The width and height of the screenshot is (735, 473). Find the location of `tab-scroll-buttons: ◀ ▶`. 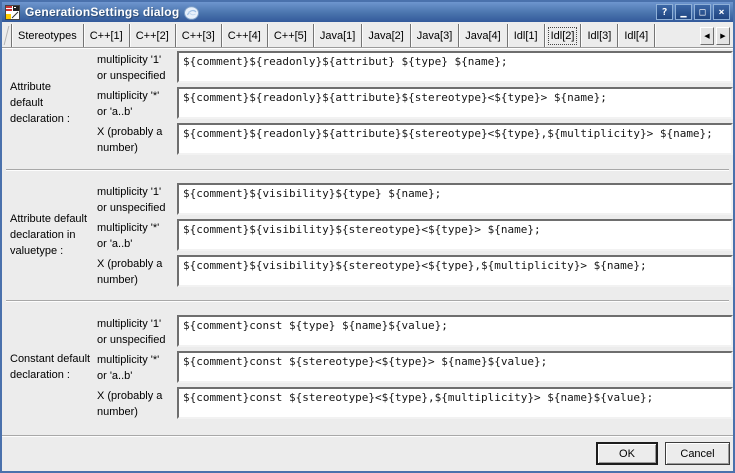

tab-scroll-buttons: ◀ ▶ is located at coordinates (716, 35).